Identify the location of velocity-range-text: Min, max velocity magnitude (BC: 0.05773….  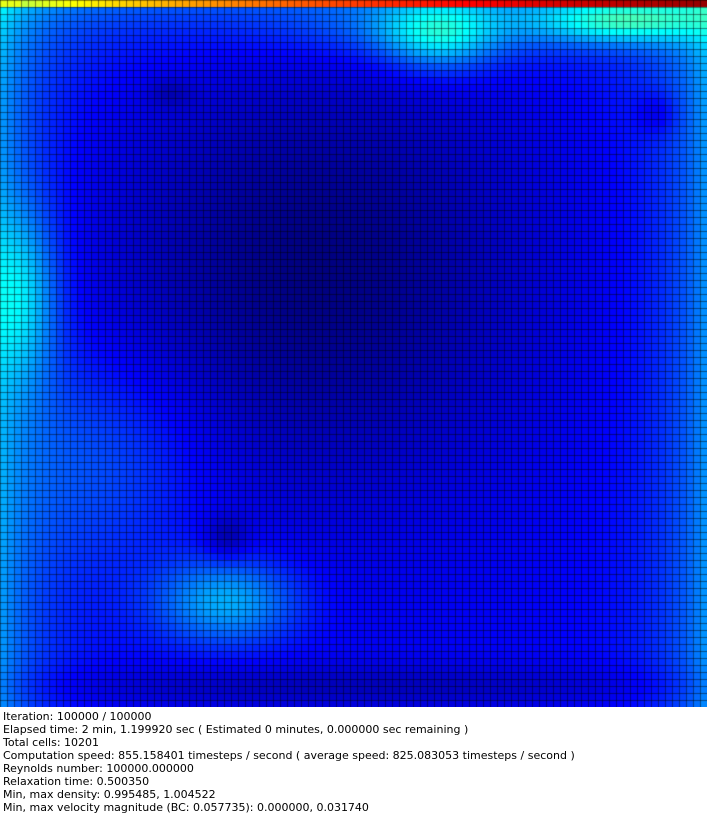
(186, 807).